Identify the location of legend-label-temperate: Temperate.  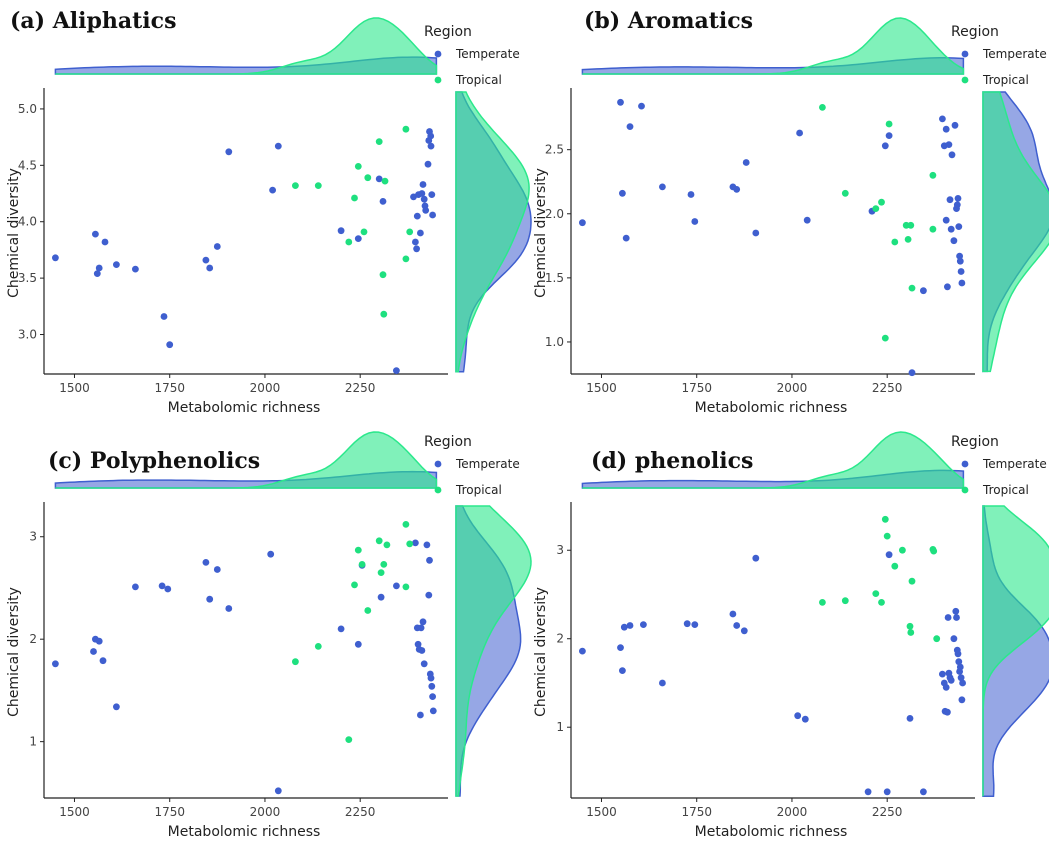
(1014, 464).